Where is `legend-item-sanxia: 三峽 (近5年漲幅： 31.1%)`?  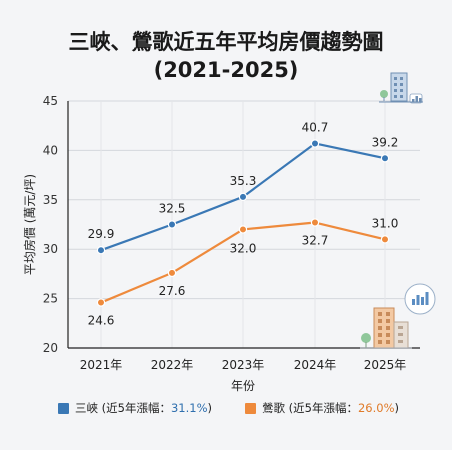
legend-item-sanxia: 三峽 (近5年漲幅： 31.1%) is located at coordinates (135, 408).